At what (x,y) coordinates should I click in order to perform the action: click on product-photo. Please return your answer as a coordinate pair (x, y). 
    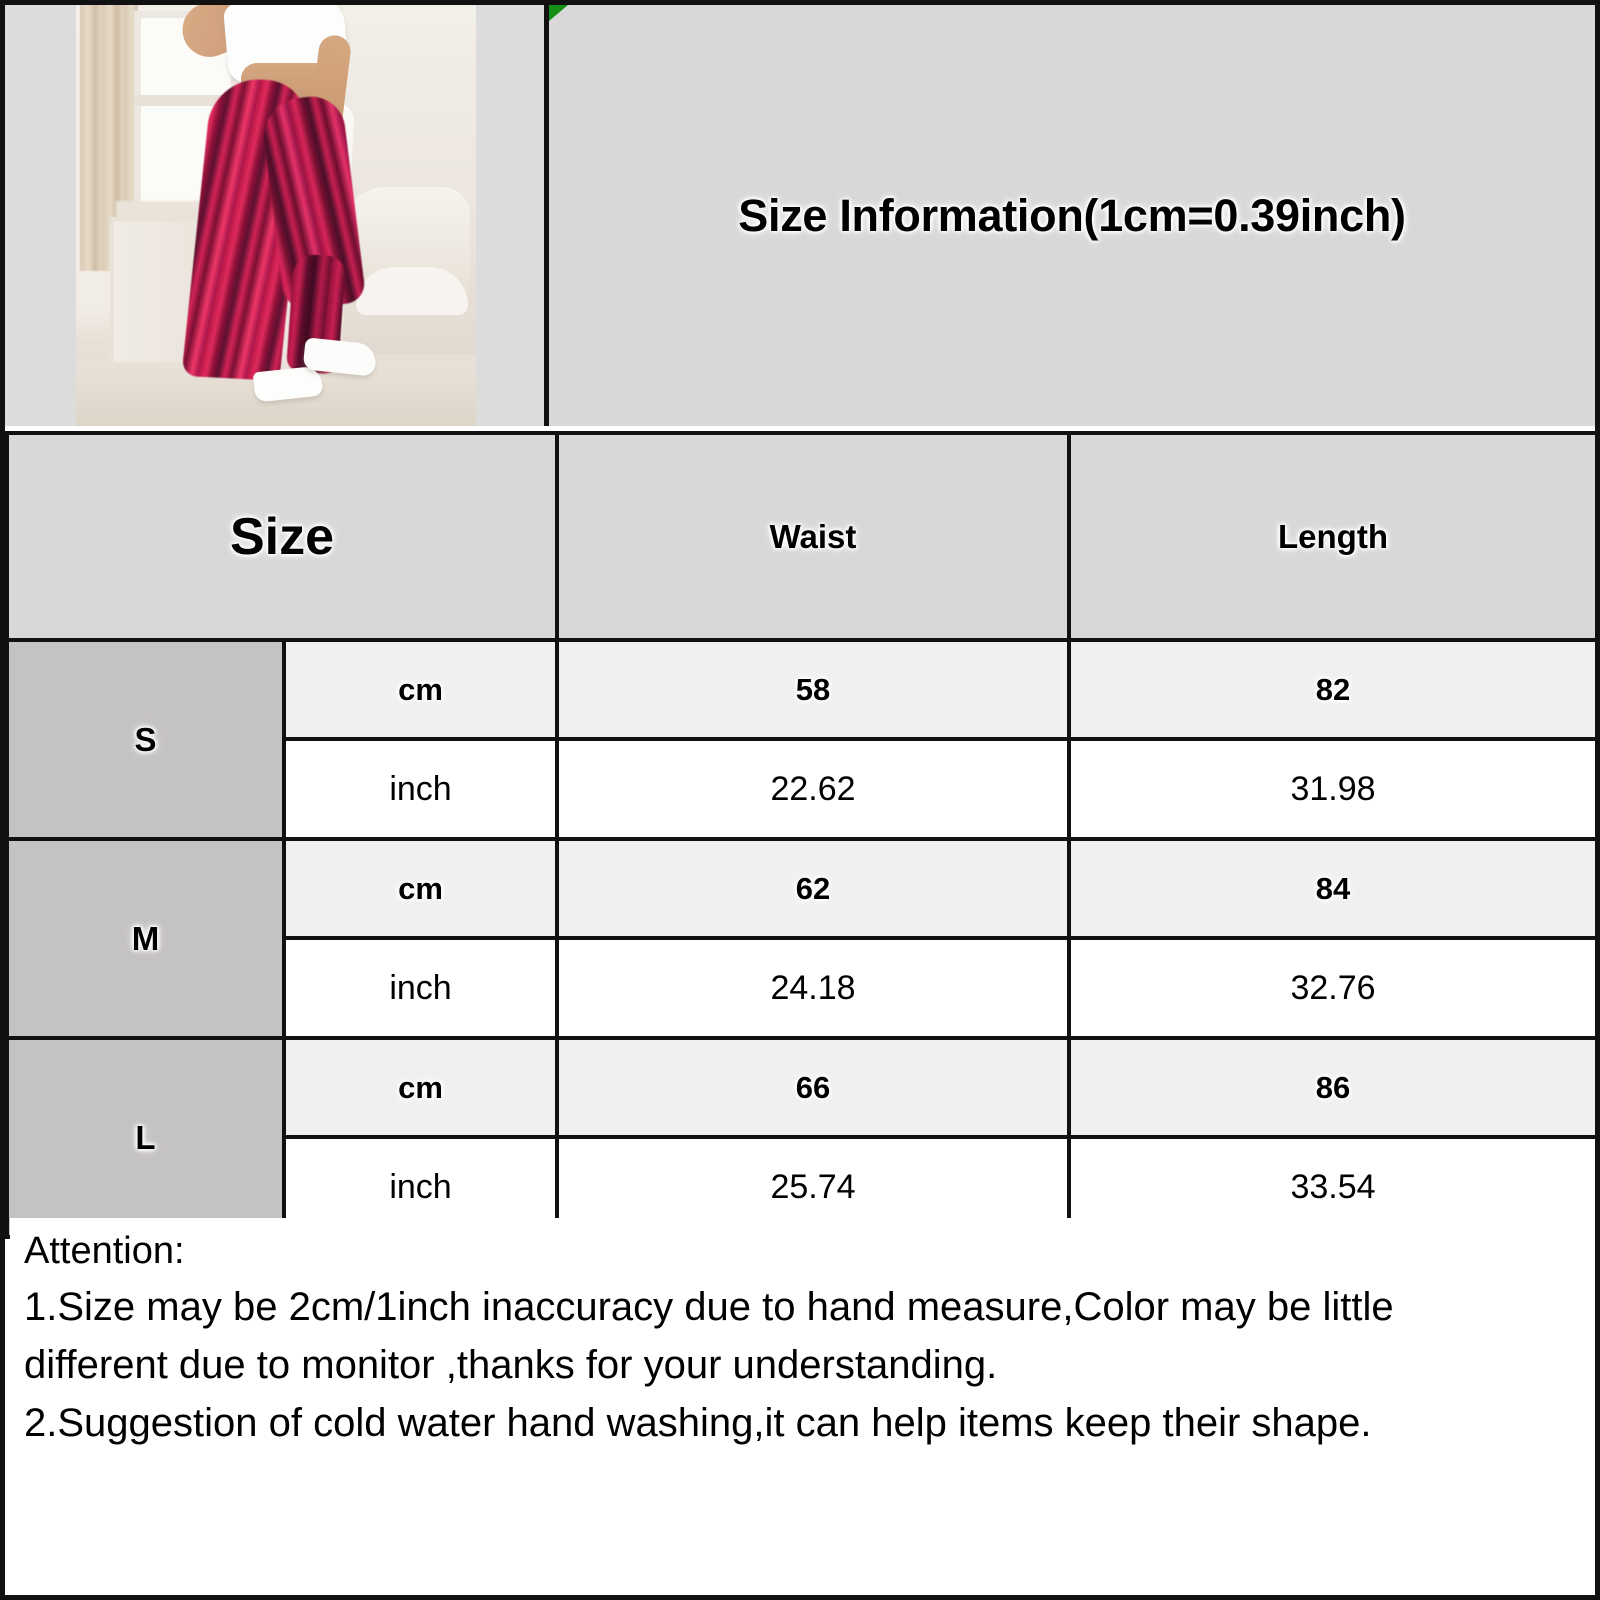
    Looking at the image, I should click on (276, 215).